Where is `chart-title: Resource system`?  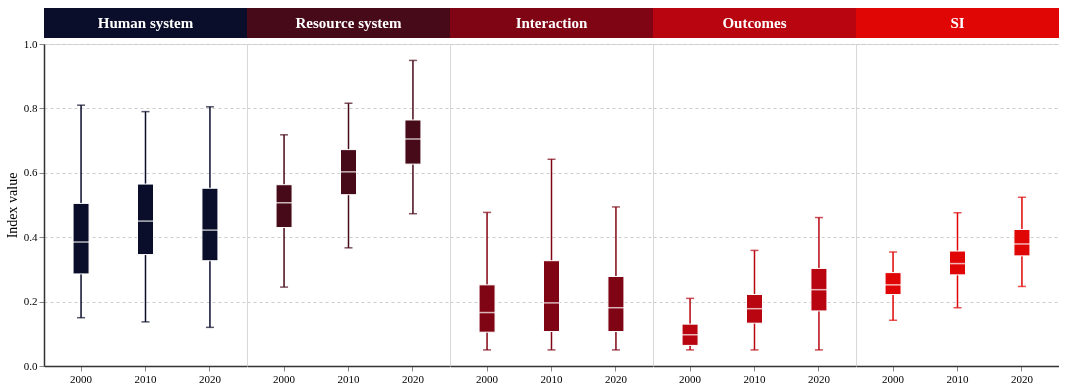
chart-title: Resource system is located at coordinates (348, 23).